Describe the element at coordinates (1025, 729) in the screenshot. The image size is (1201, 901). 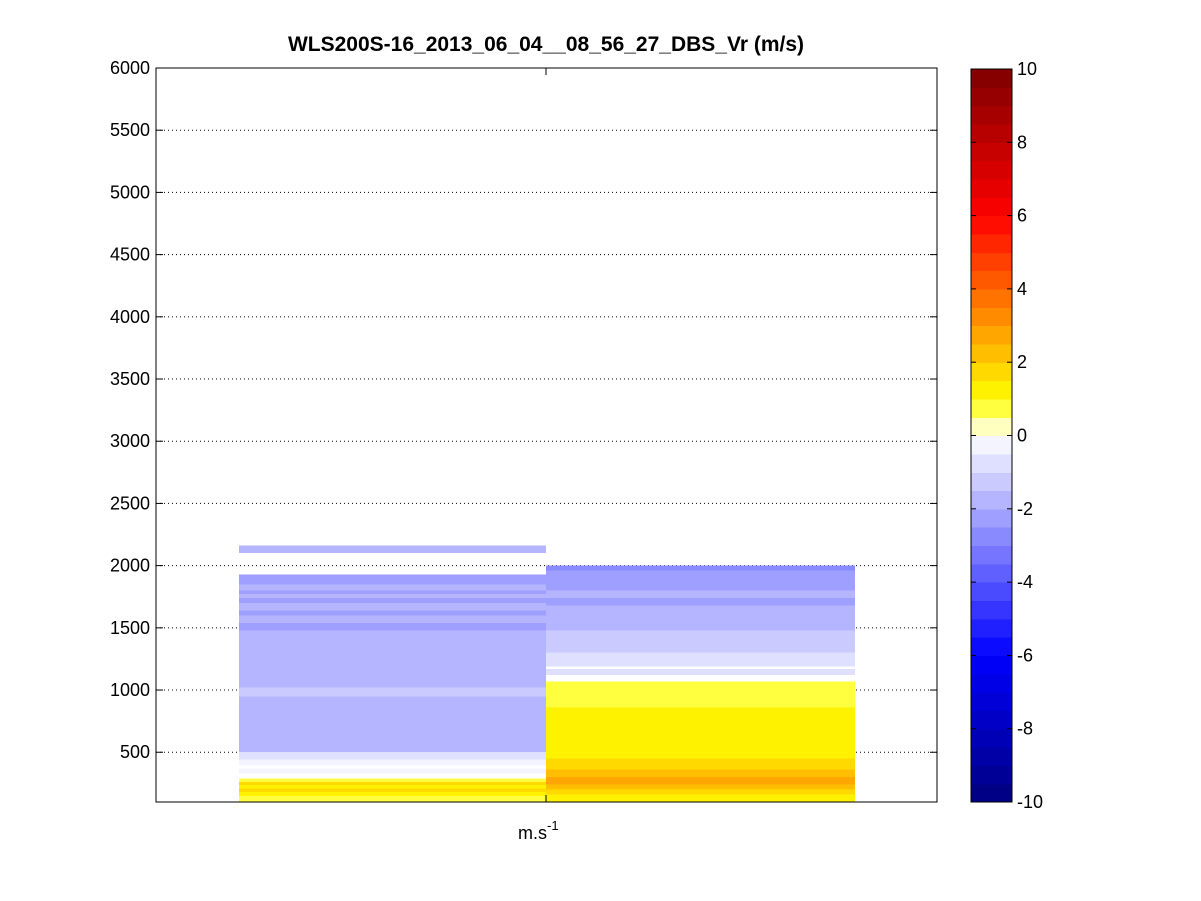
I see `colorbar-tick-label: -8` at that location.